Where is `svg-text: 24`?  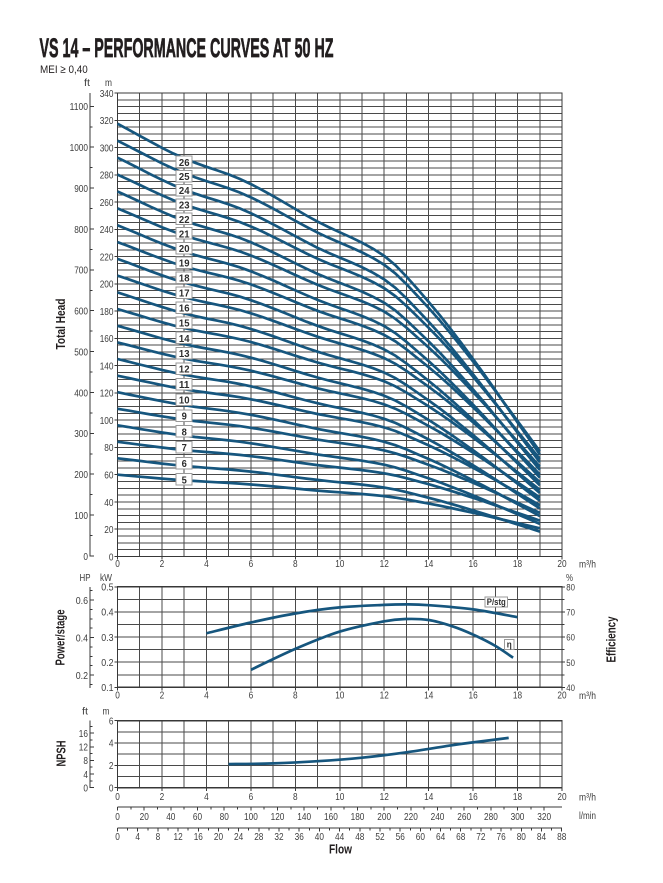 svg-text: 24 is located at coordinates (184, 191).